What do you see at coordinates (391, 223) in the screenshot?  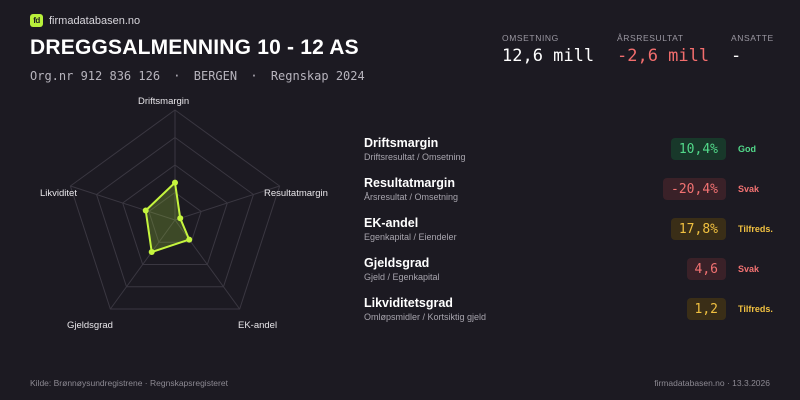 I see `metric-name: EK-andel` at bounding box center [391, 223].